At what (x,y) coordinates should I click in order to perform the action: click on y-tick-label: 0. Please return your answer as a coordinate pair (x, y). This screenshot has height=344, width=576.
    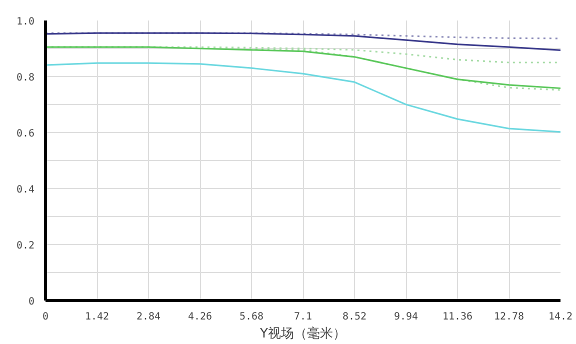
    Looking at the image, I should click on (31, 302).